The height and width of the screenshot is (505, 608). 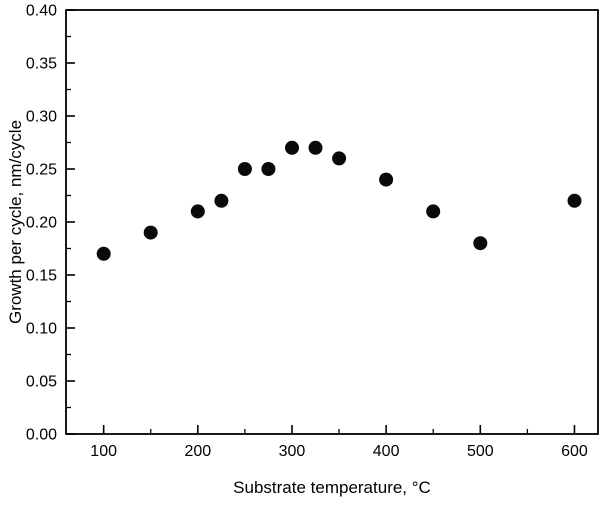 I want to click on y-tick-label: 0.30, so click(x=41, y=117).